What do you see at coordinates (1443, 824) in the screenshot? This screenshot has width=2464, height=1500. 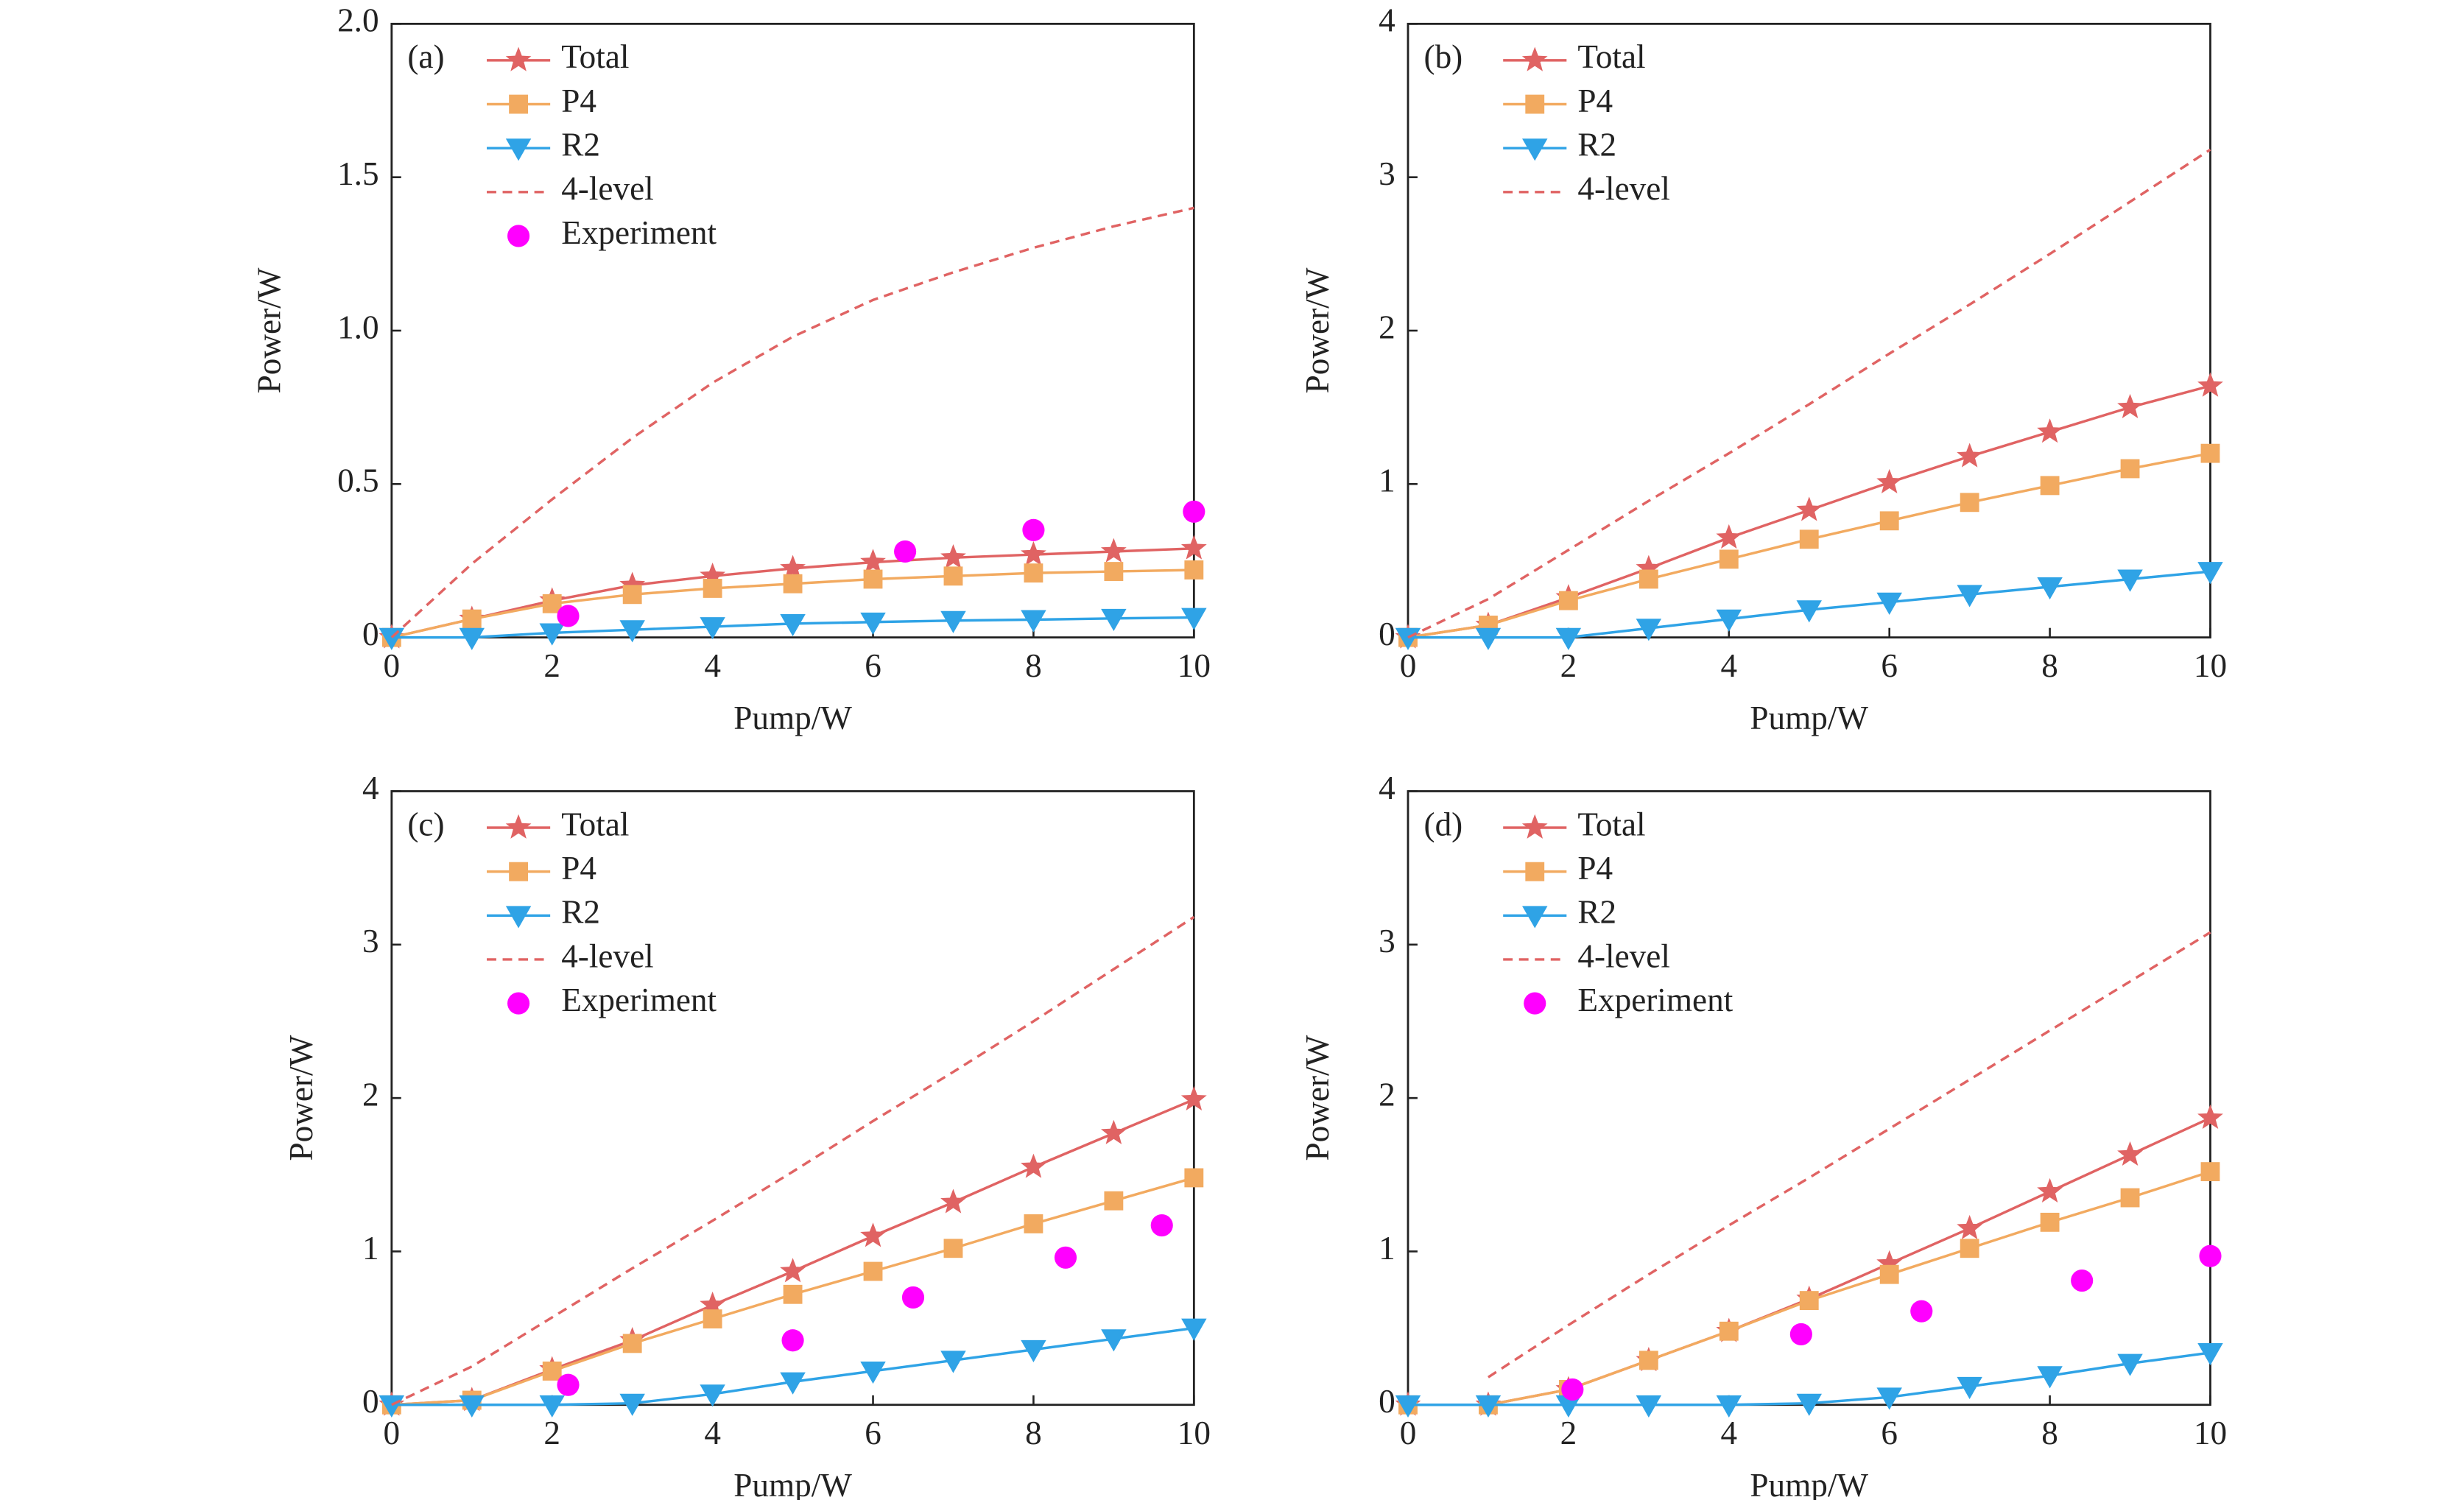 I see `panel-label: (d)` at bounding box center [1443, 824].